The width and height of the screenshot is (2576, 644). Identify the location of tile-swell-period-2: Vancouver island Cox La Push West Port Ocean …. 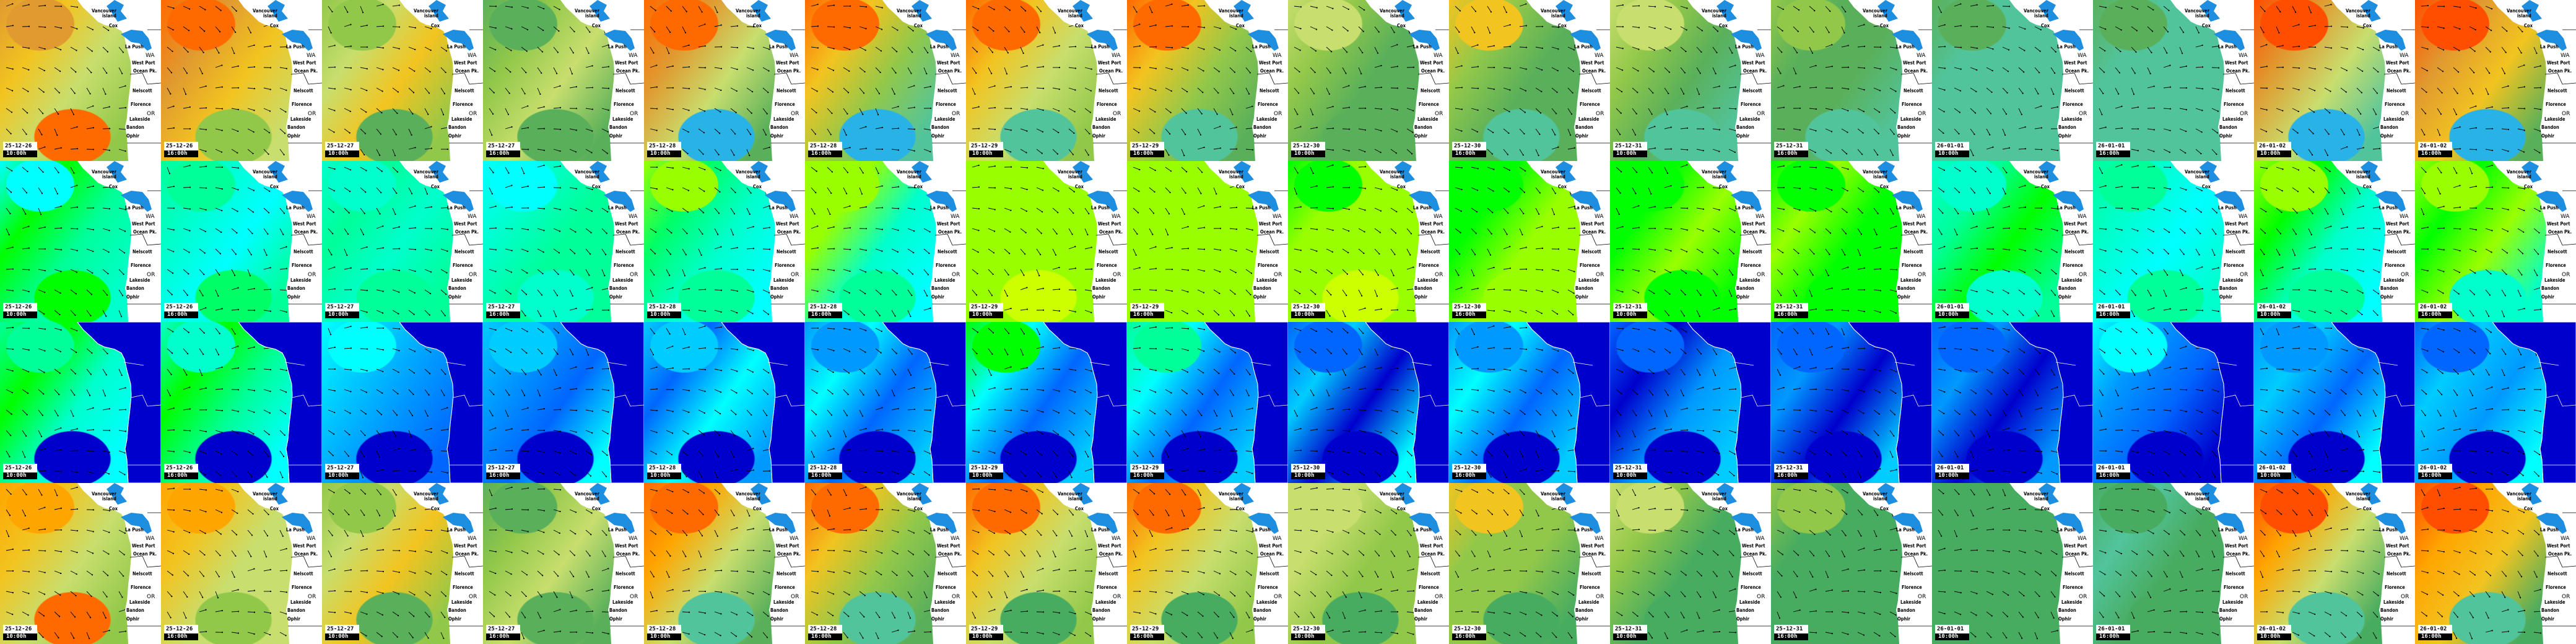
(402, 241).